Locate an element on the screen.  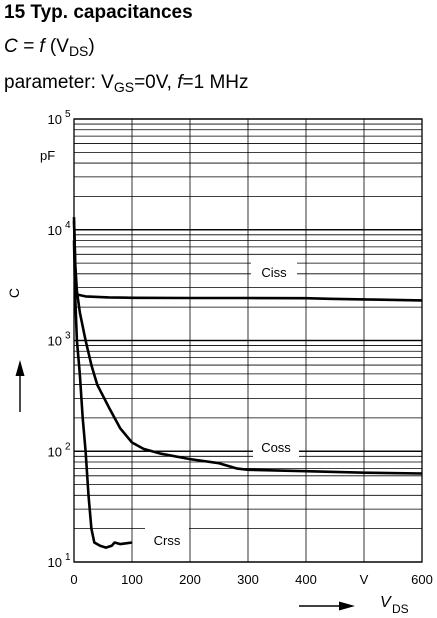
series-label-bg-crss is located at coordinates (167, 540).